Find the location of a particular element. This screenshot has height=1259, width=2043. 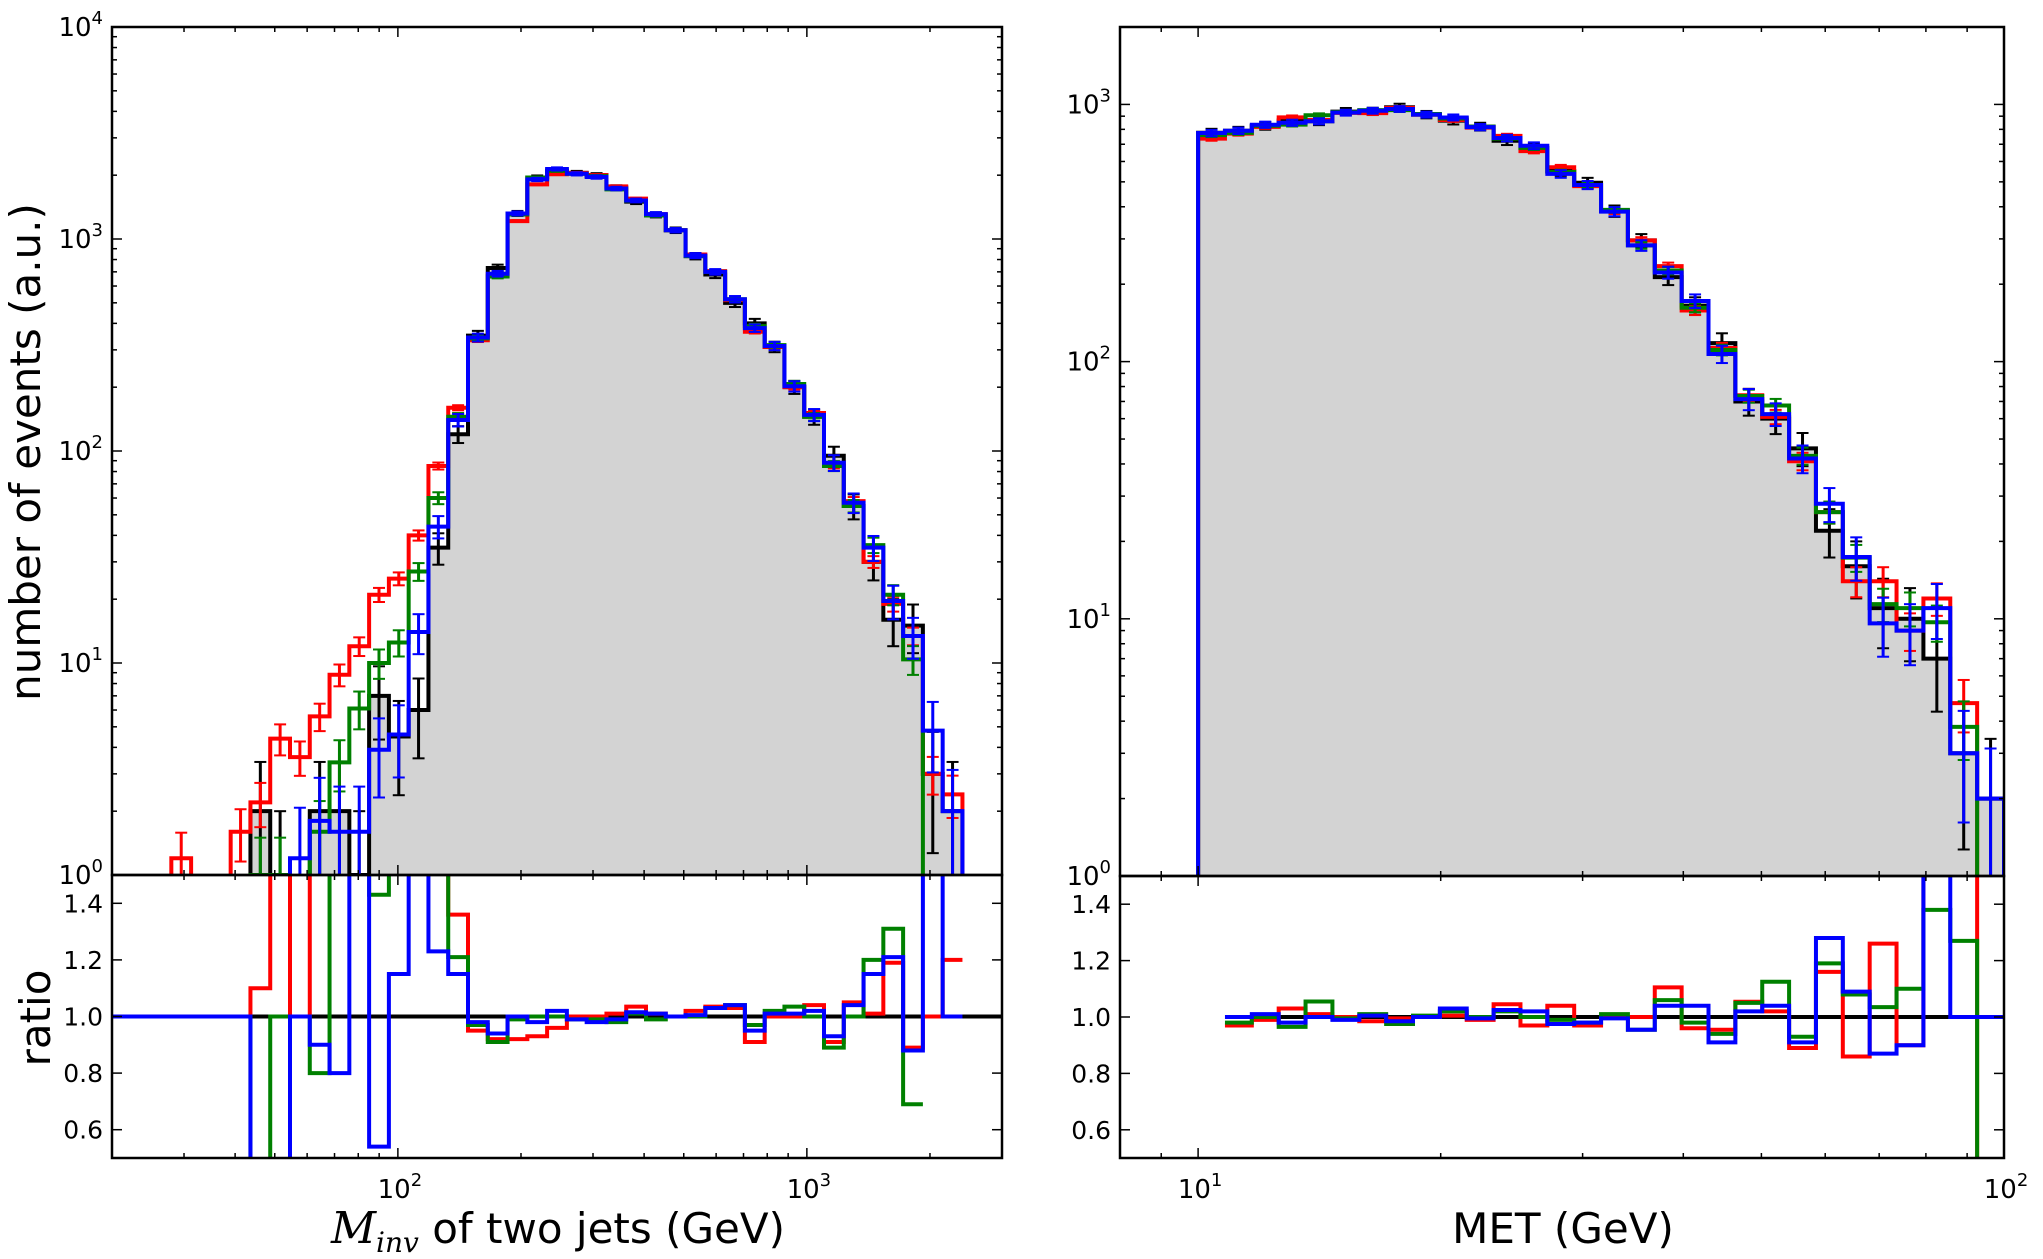

x-label-symbol: M is located at coordinates (353, 1228).